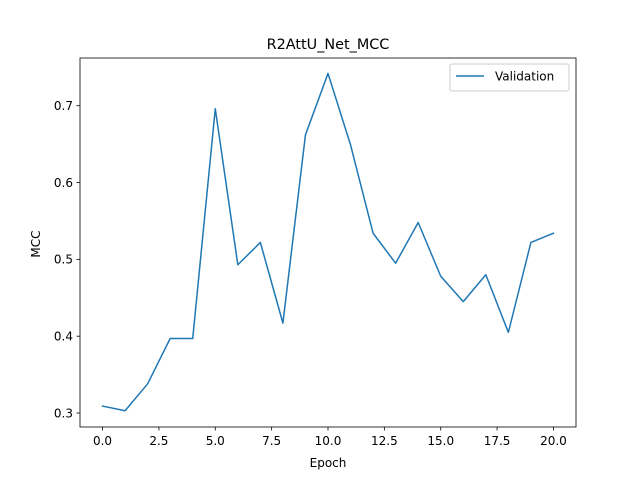 This screenshot has height=480, width=640. I want to click on x-tick-label: 17.5, so click(497, 441).